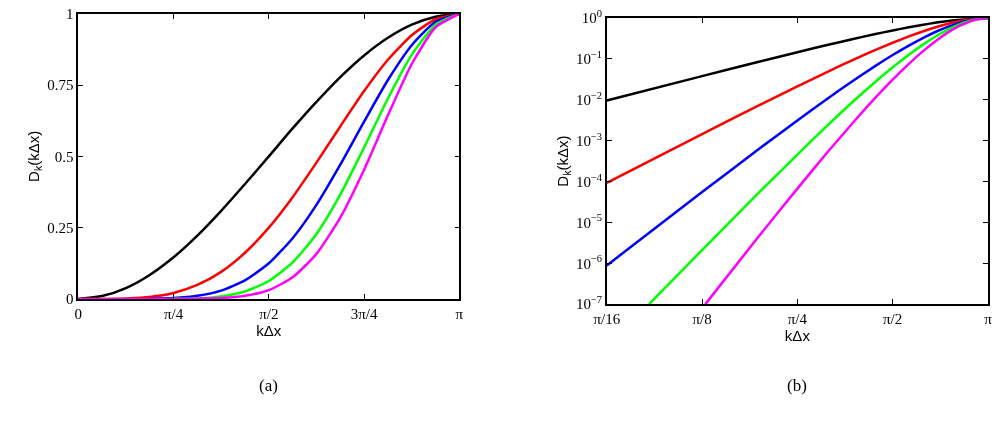 The height and width of the screenshot is (432, 1003). Describe the element at coordinates (607, 318) in the screenshot. I see `x-tick-label: π/16` at that location.